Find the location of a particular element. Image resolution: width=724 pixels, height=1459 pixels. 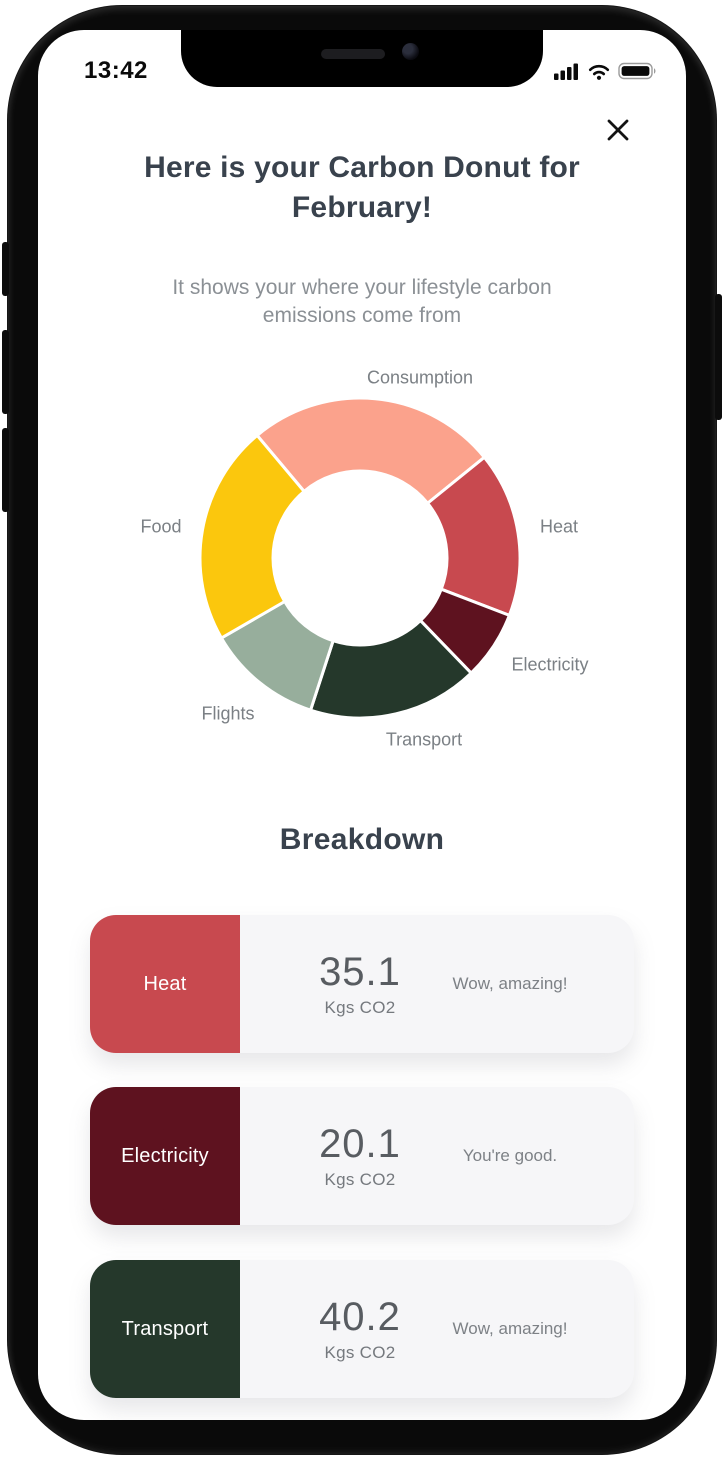

close-icon is located at coordinates (618, 130).